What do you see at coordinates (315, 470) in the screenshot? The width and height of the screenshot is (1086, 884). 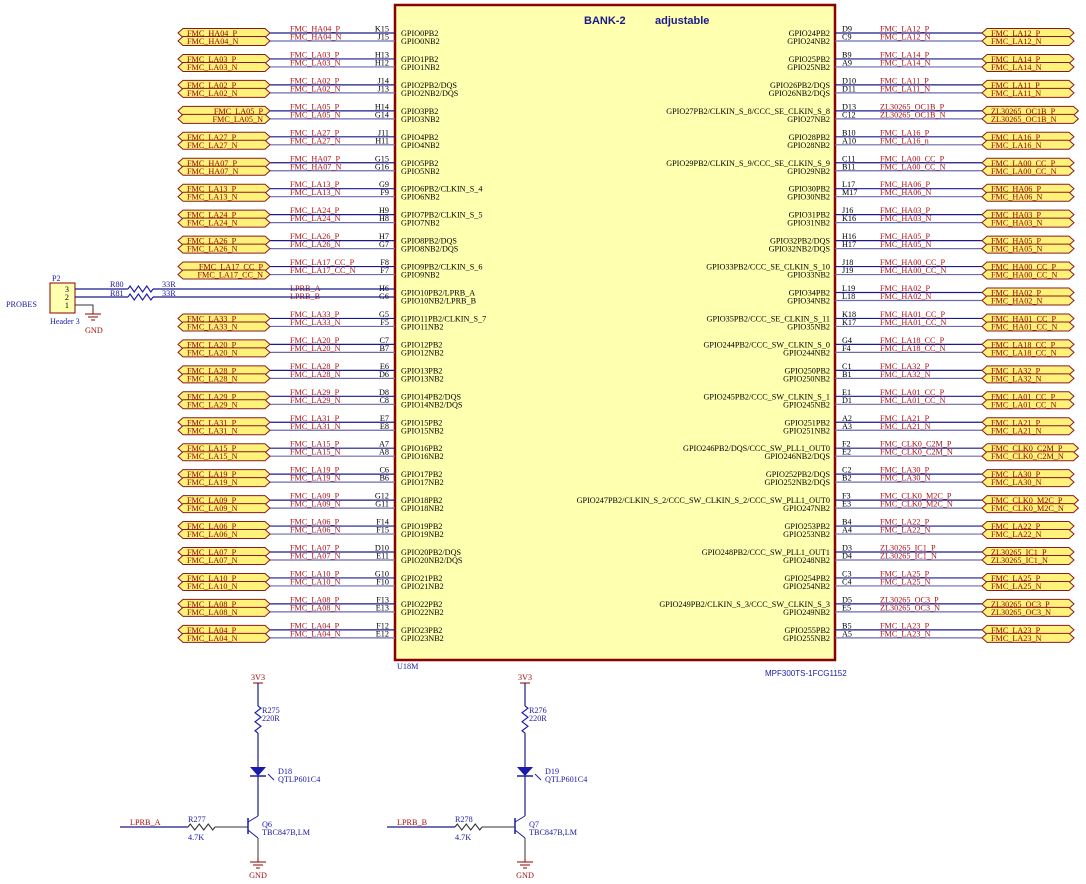 I see `net-name: FMC_LA19_P` at bounding box center [315, 470].